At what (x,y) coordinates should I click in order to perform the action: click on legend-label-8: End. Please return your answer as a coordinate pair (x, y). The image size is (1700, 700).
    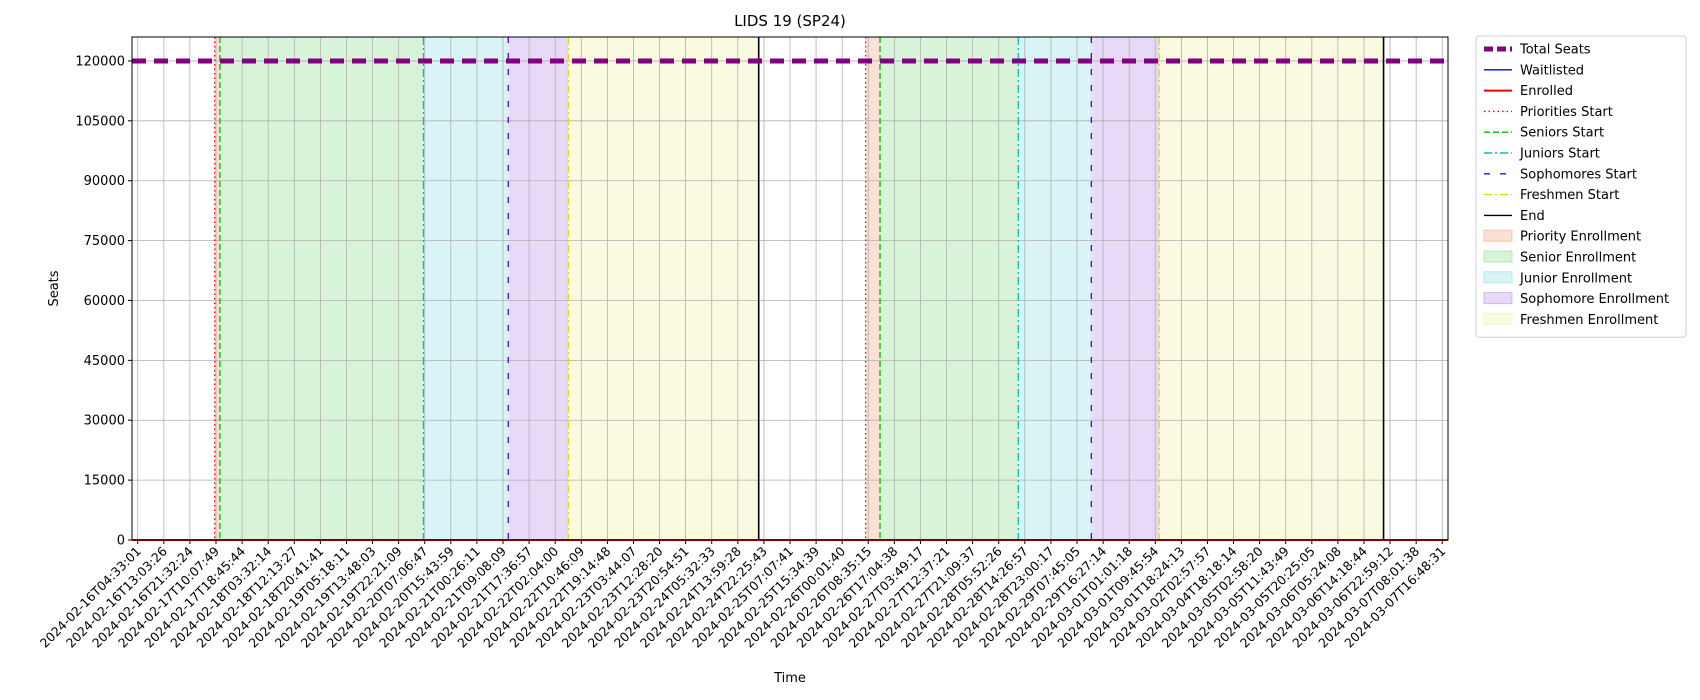
    Looking at the image, I should click on (1532, 216).